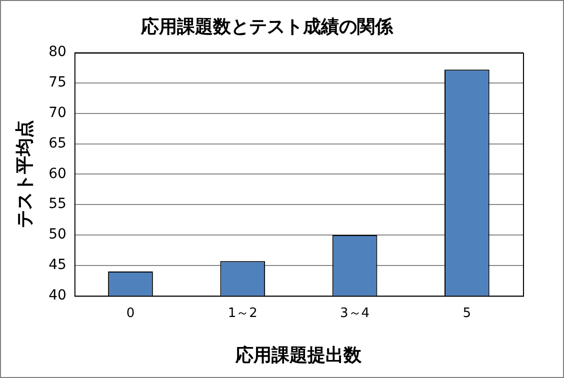 The image size is (564, 378). I want to click on y-axis-title: テスト平均点, so click(25, 174).